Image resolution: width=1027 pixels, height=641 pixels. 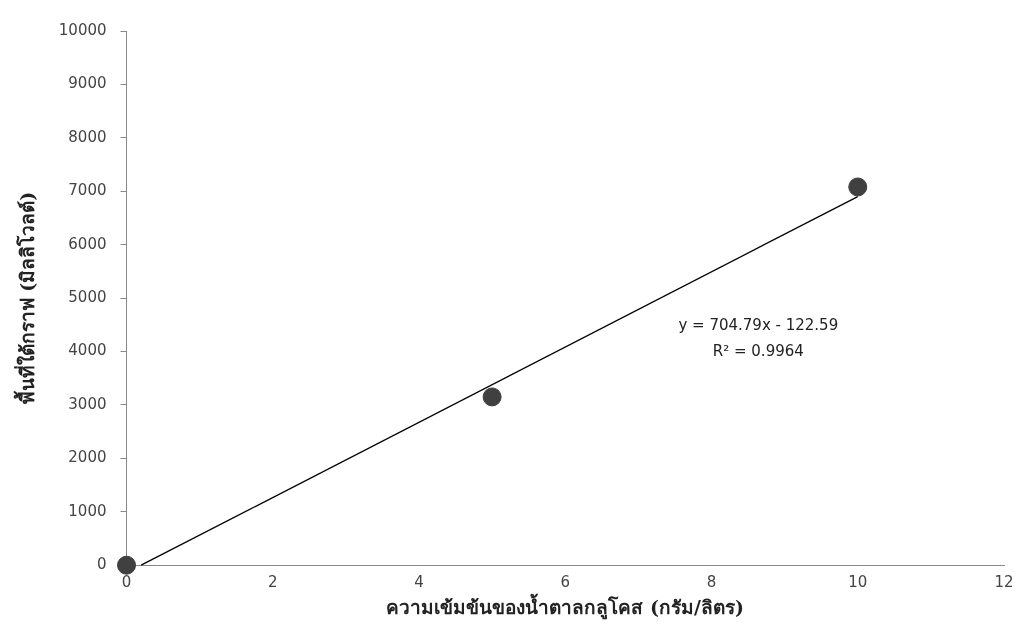 What do you see at coordinates (87, 136) in the screenshot?
I see `y-tick-label: 8000` at bounding box center [87, 136].